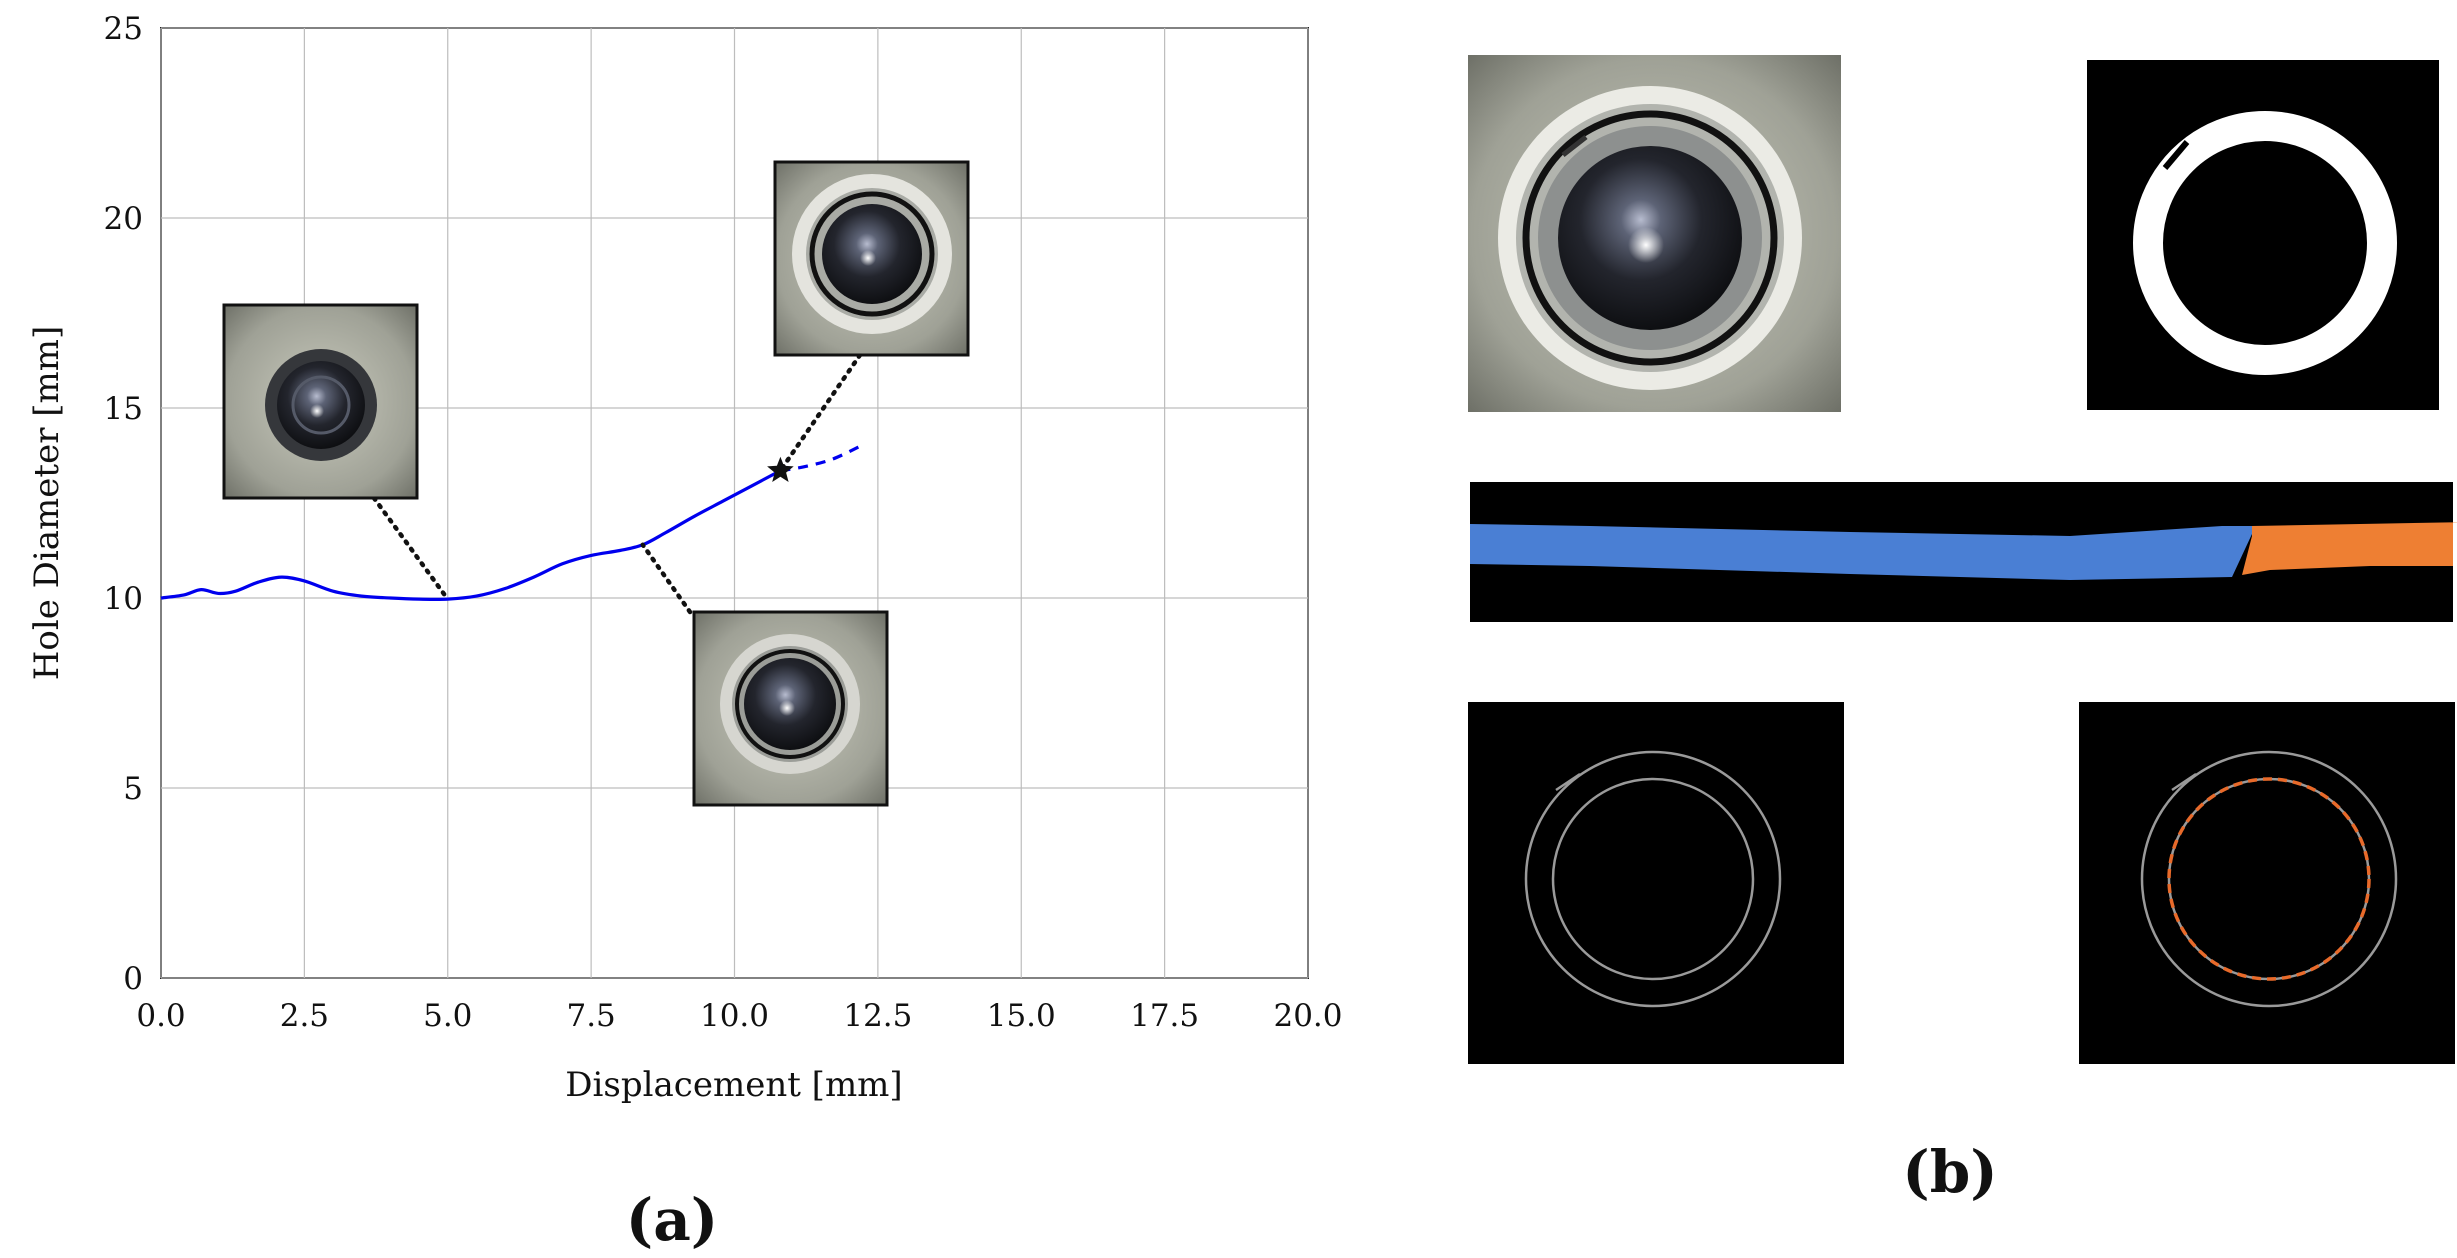 This screenshot has width=2457, height=1258. I want to click on y-tick-label: 10, so click(123, 599).